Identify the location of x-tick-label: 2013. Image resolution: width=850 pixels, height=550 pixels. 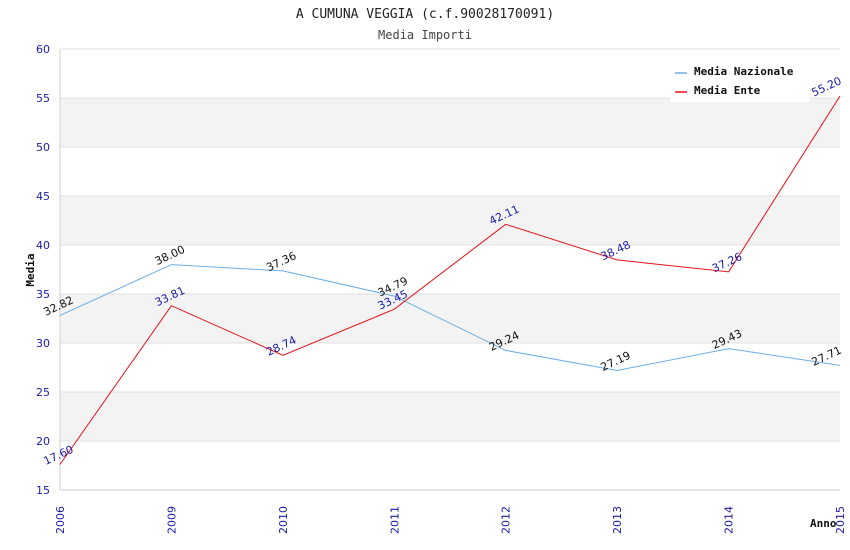
(617, 520).